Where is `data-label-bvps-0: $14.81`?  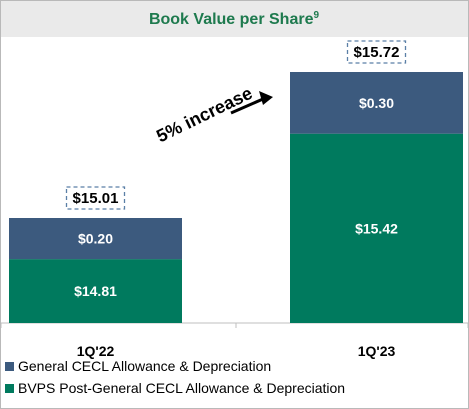 data-label-bvps-0: $14.81 is located at coordinates (95, 291).